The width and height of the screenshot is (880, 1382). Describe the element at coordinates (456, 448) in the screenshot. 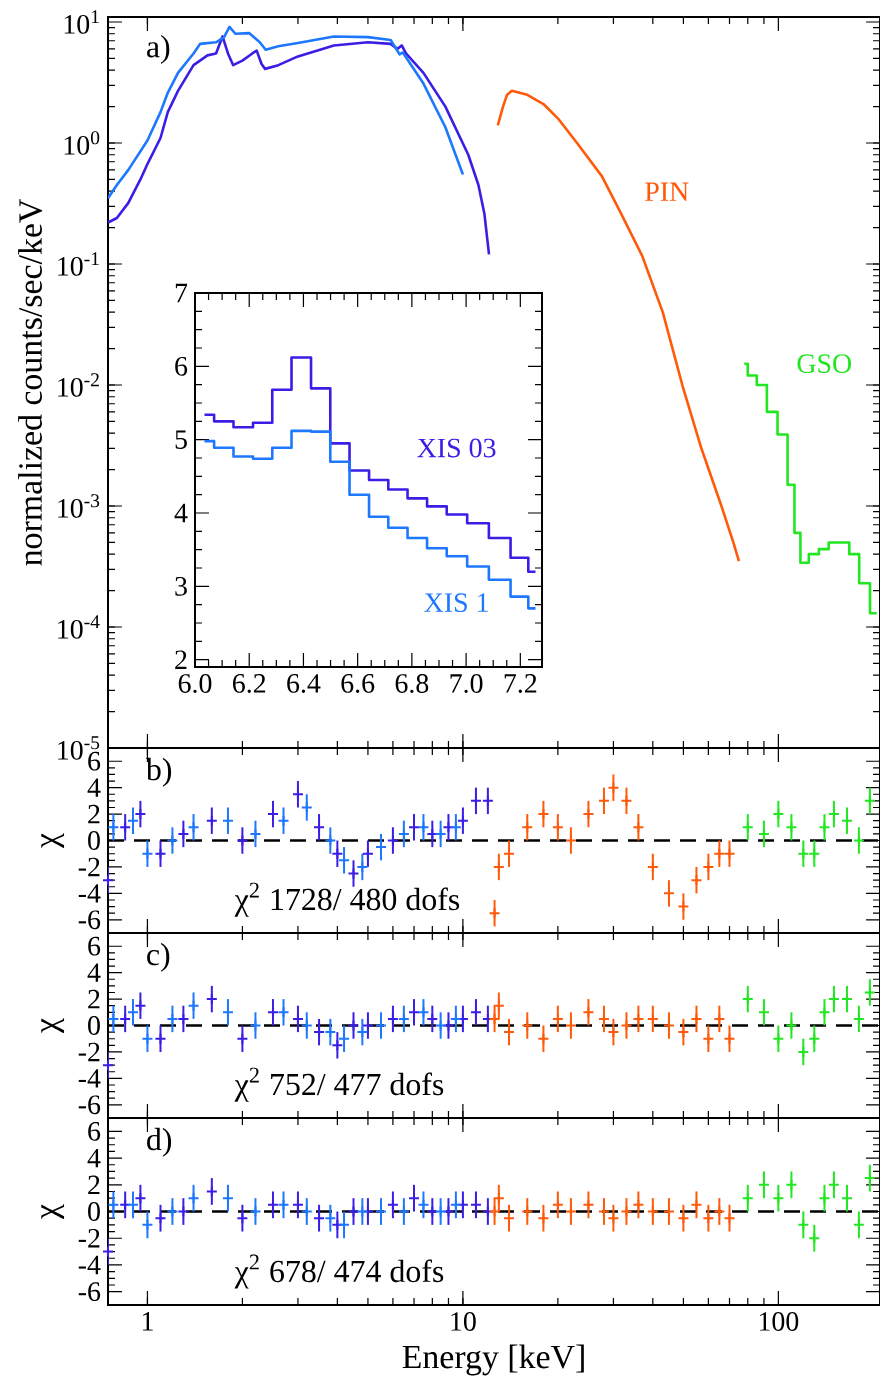

I see `series-label: XIS 03` at that location.